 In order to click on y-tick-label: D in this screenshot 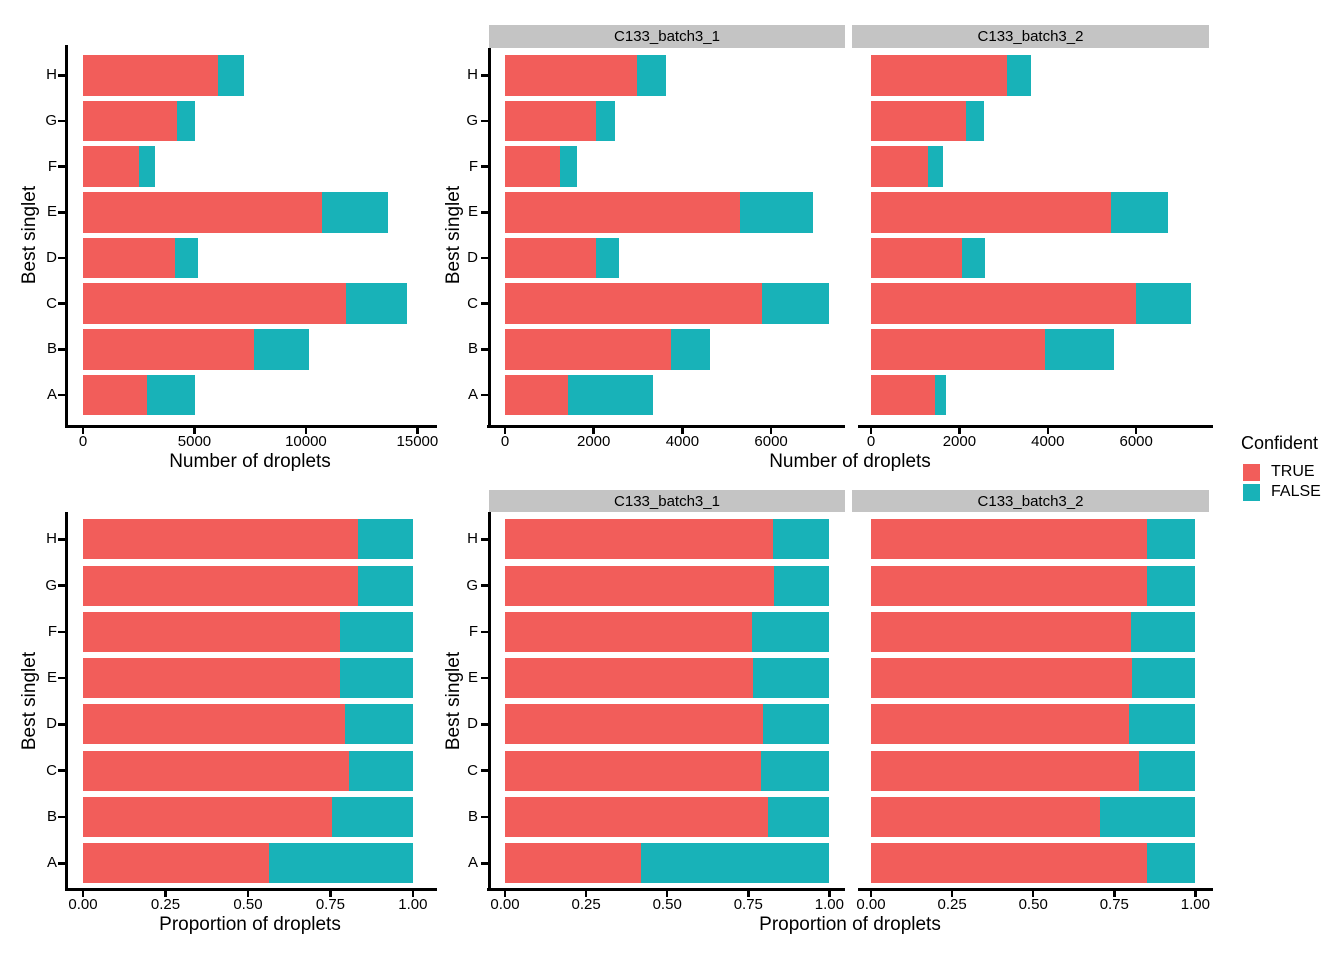, I will do `click(472, 257)`.